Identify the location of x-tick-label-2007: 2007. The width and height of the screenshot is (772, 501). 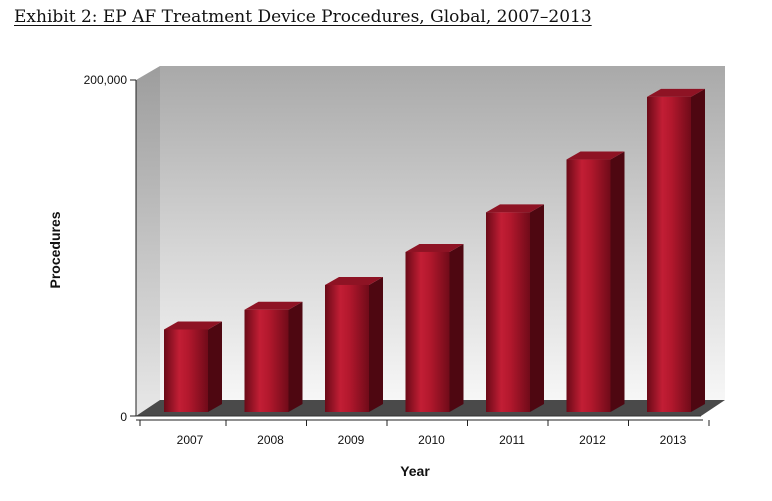
(190, 440).